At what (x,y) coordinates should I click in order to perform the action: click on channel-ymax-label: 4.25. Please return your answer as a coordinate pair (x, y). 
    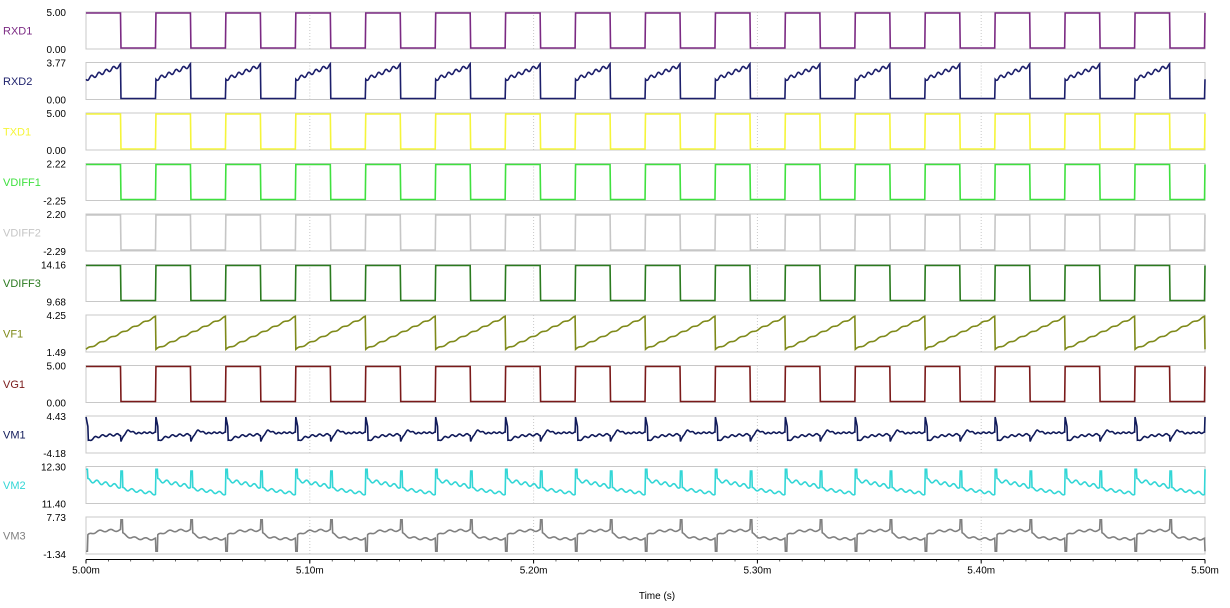
    Looking at the image, I should click on (57, 316).